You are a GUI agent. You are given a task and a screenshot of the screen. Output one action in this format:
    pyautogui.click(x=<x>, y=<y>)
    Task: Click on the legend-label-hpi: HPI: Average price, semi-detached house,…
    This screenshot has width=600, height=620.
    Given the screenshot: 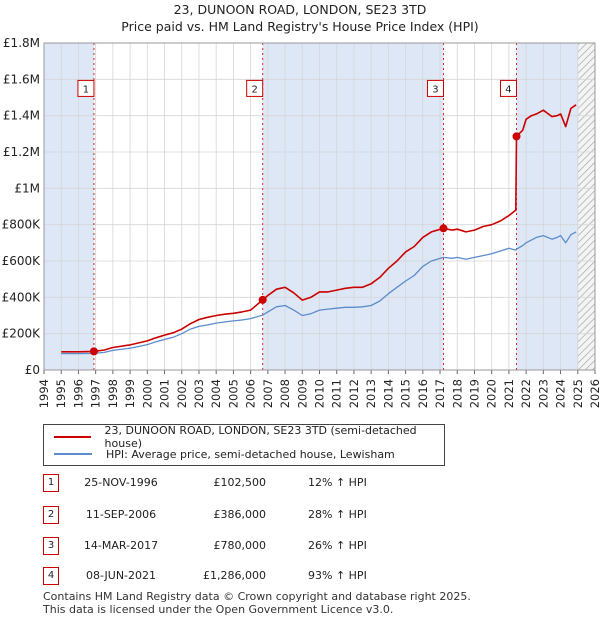 What is the action you would take?
    pyautogui.click(x=250, y=454)
    